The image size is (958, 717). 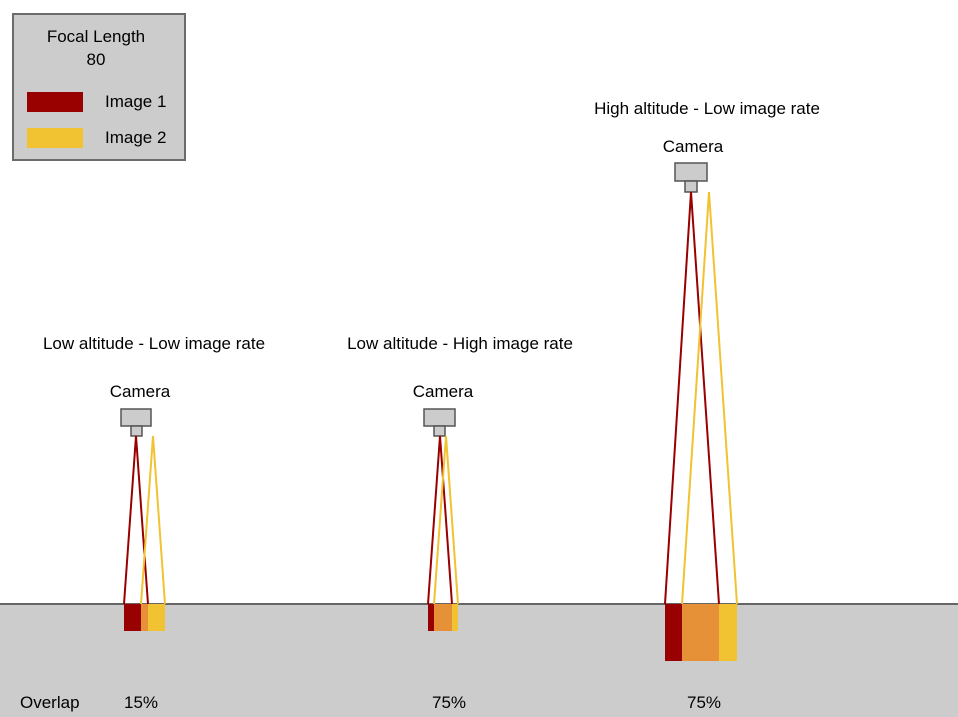 I want to click on scenario-3-image-1-footprint, so click(x=673, y=632).